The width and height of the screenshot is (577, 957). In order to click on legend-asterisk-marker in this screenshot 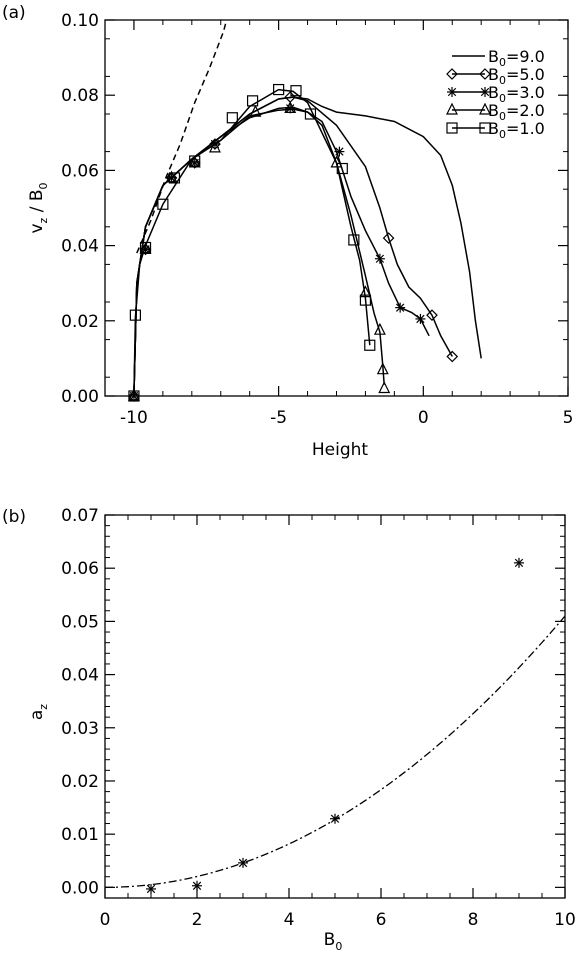, I will do `click(485, 92)`.